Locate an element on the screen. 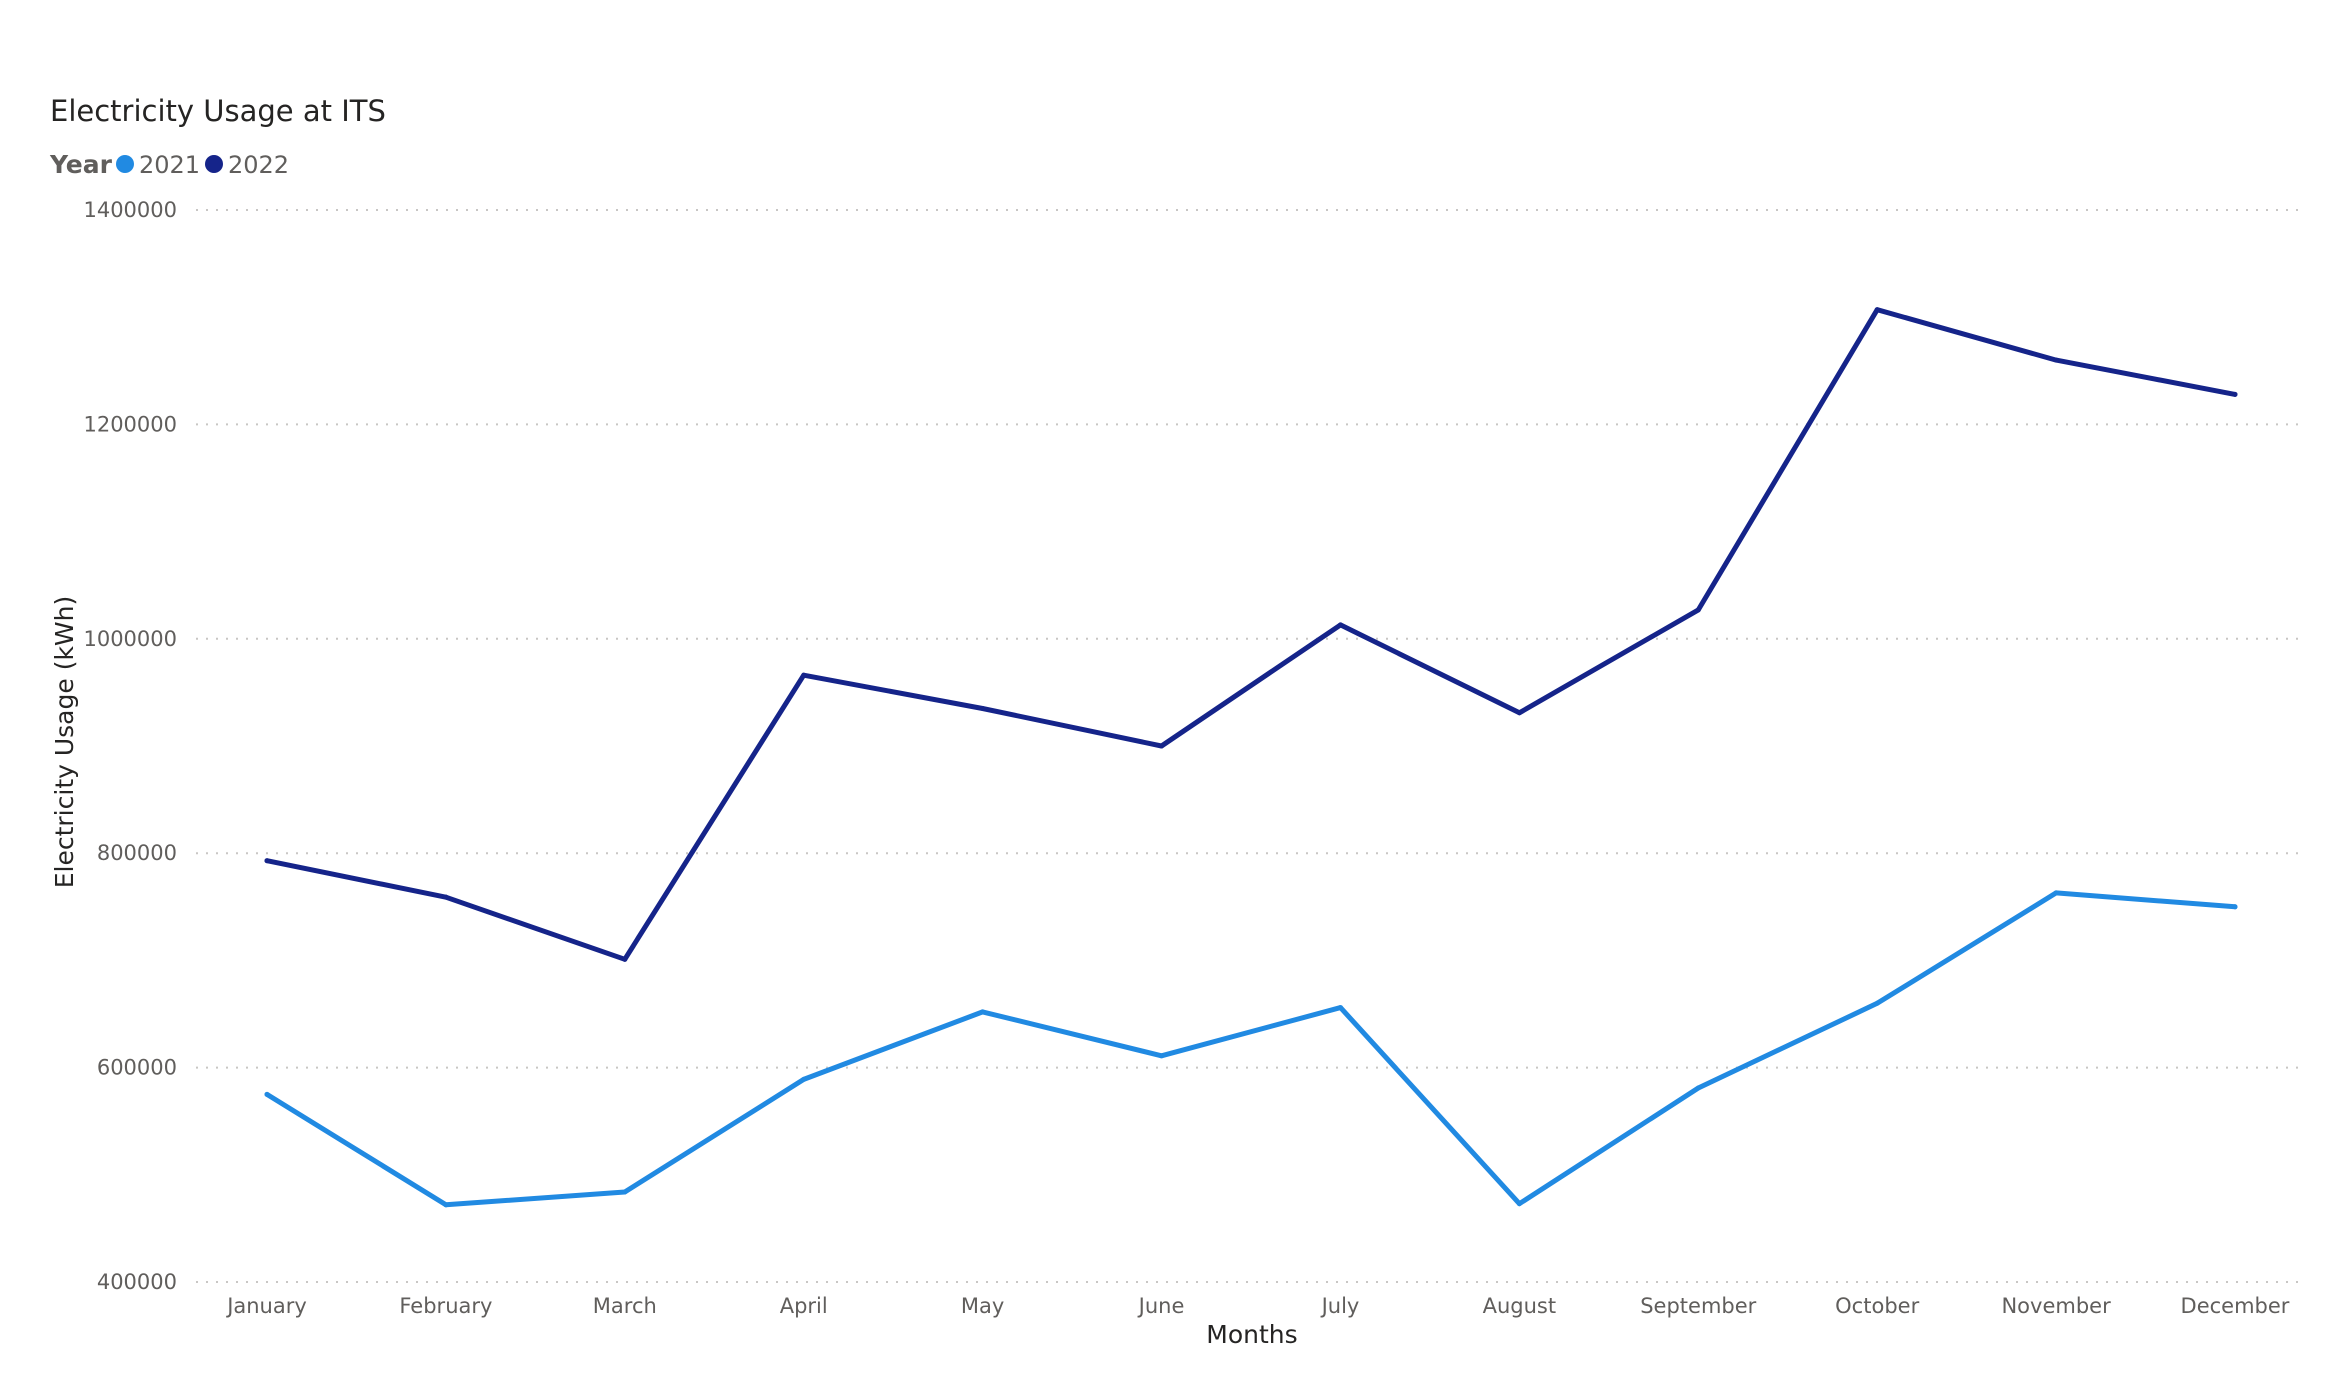  chart-title: Electricity Usage at ITS is located at coordinates (218, 111).